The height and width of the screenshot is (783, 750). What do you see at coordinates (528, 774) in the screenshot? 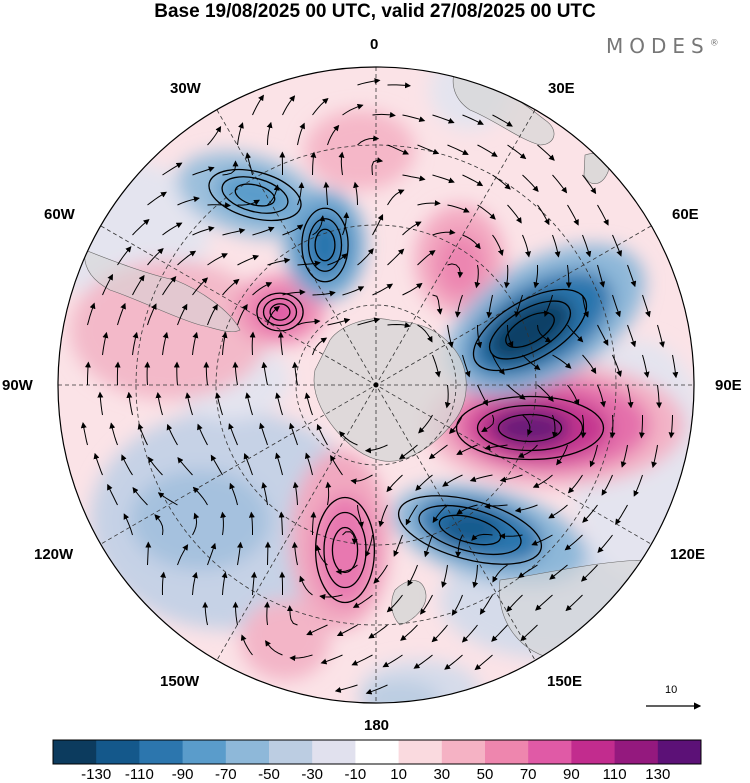
I see `colorbar-tick-label: 70` at bounding box center [528, 774].